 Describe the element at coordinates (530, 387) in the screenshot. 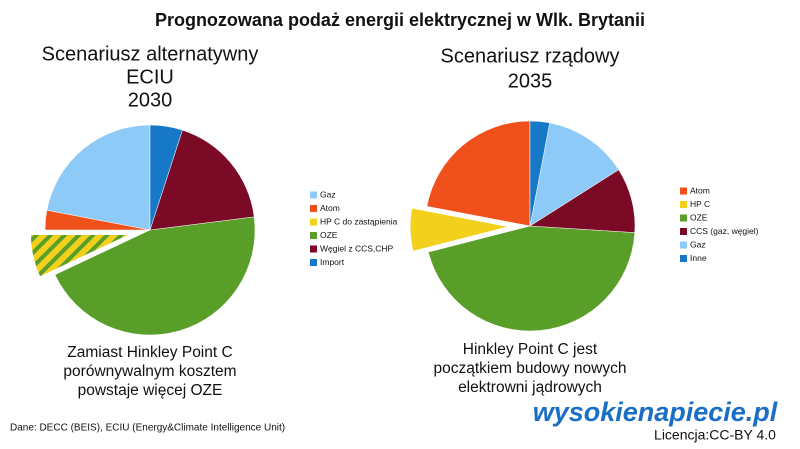

I see `annotation: elektrowni jądrowych` at that location.